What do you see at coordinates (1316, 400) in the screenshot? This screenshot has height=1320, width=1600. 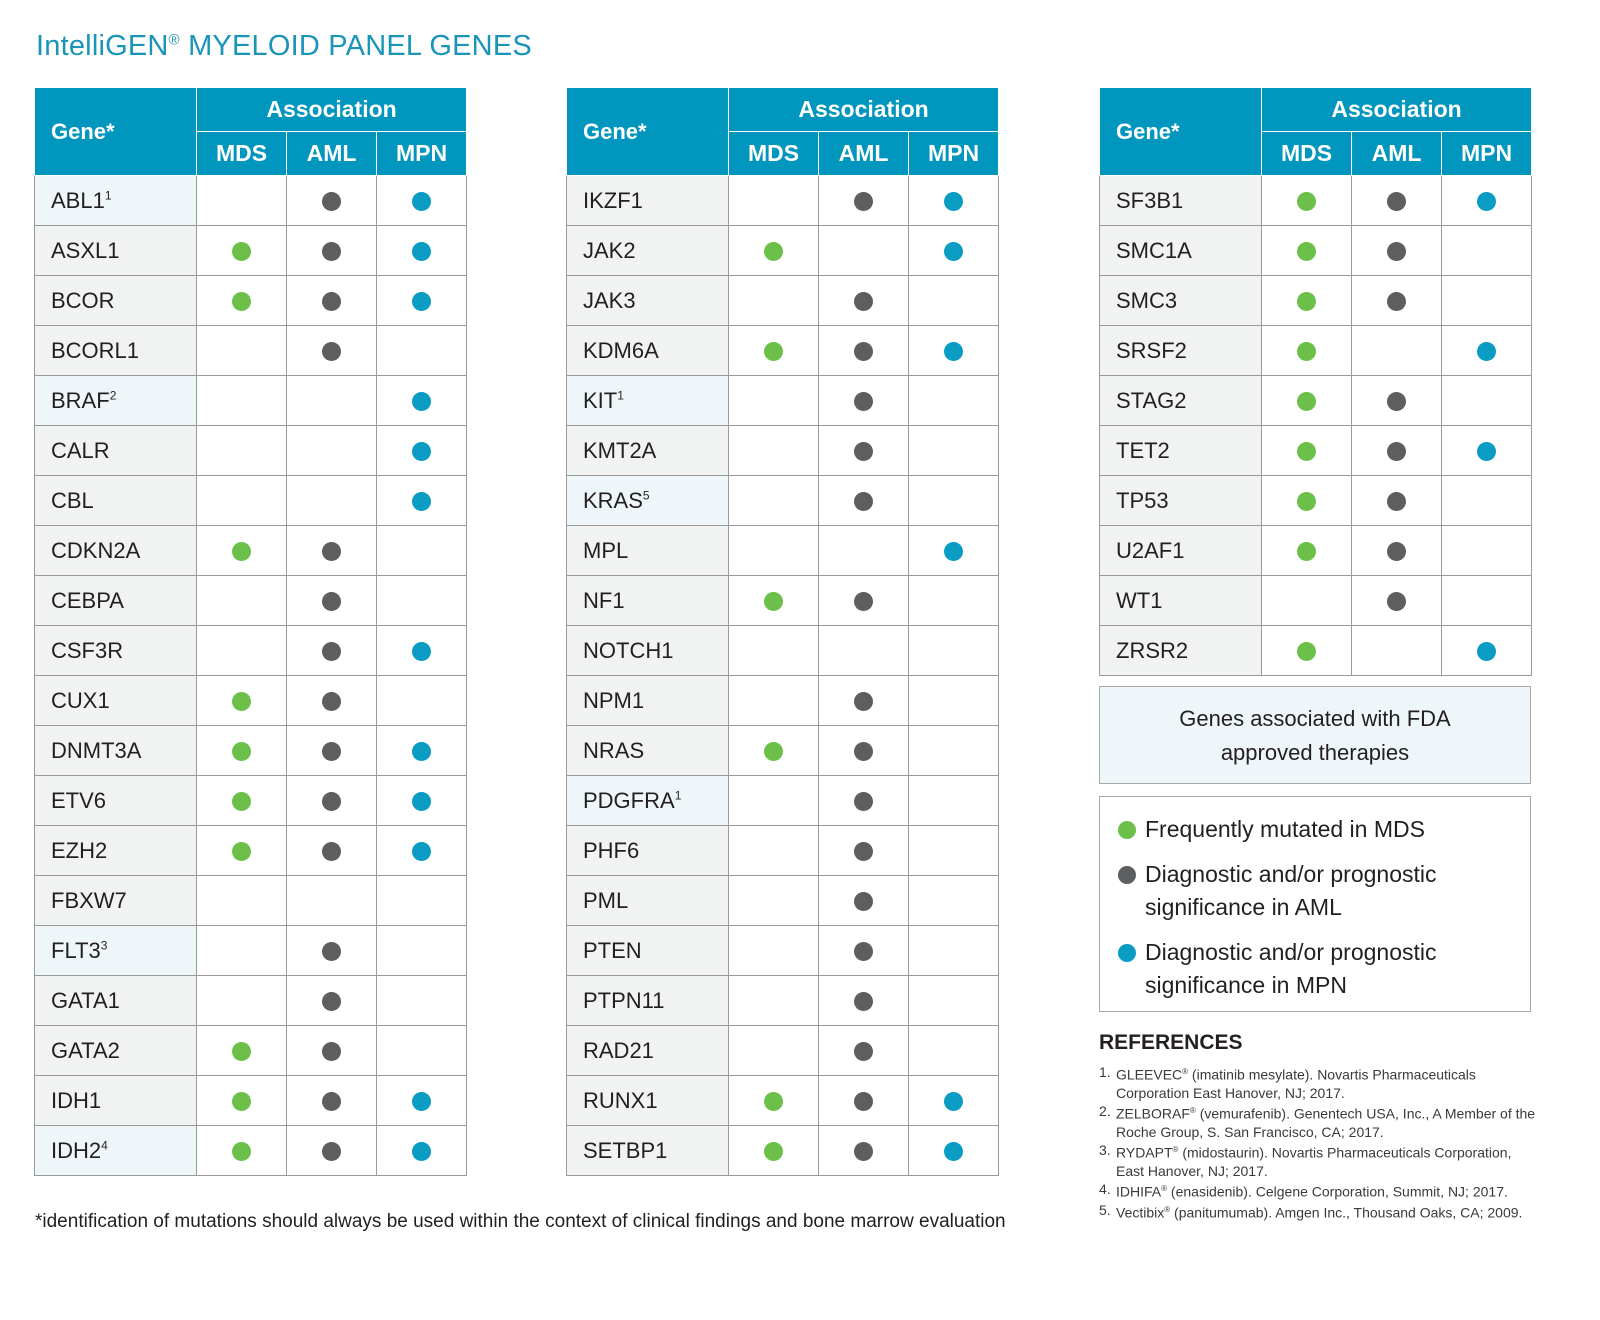 I see `table-row: STAG2` at bounding box center [1316, 400].